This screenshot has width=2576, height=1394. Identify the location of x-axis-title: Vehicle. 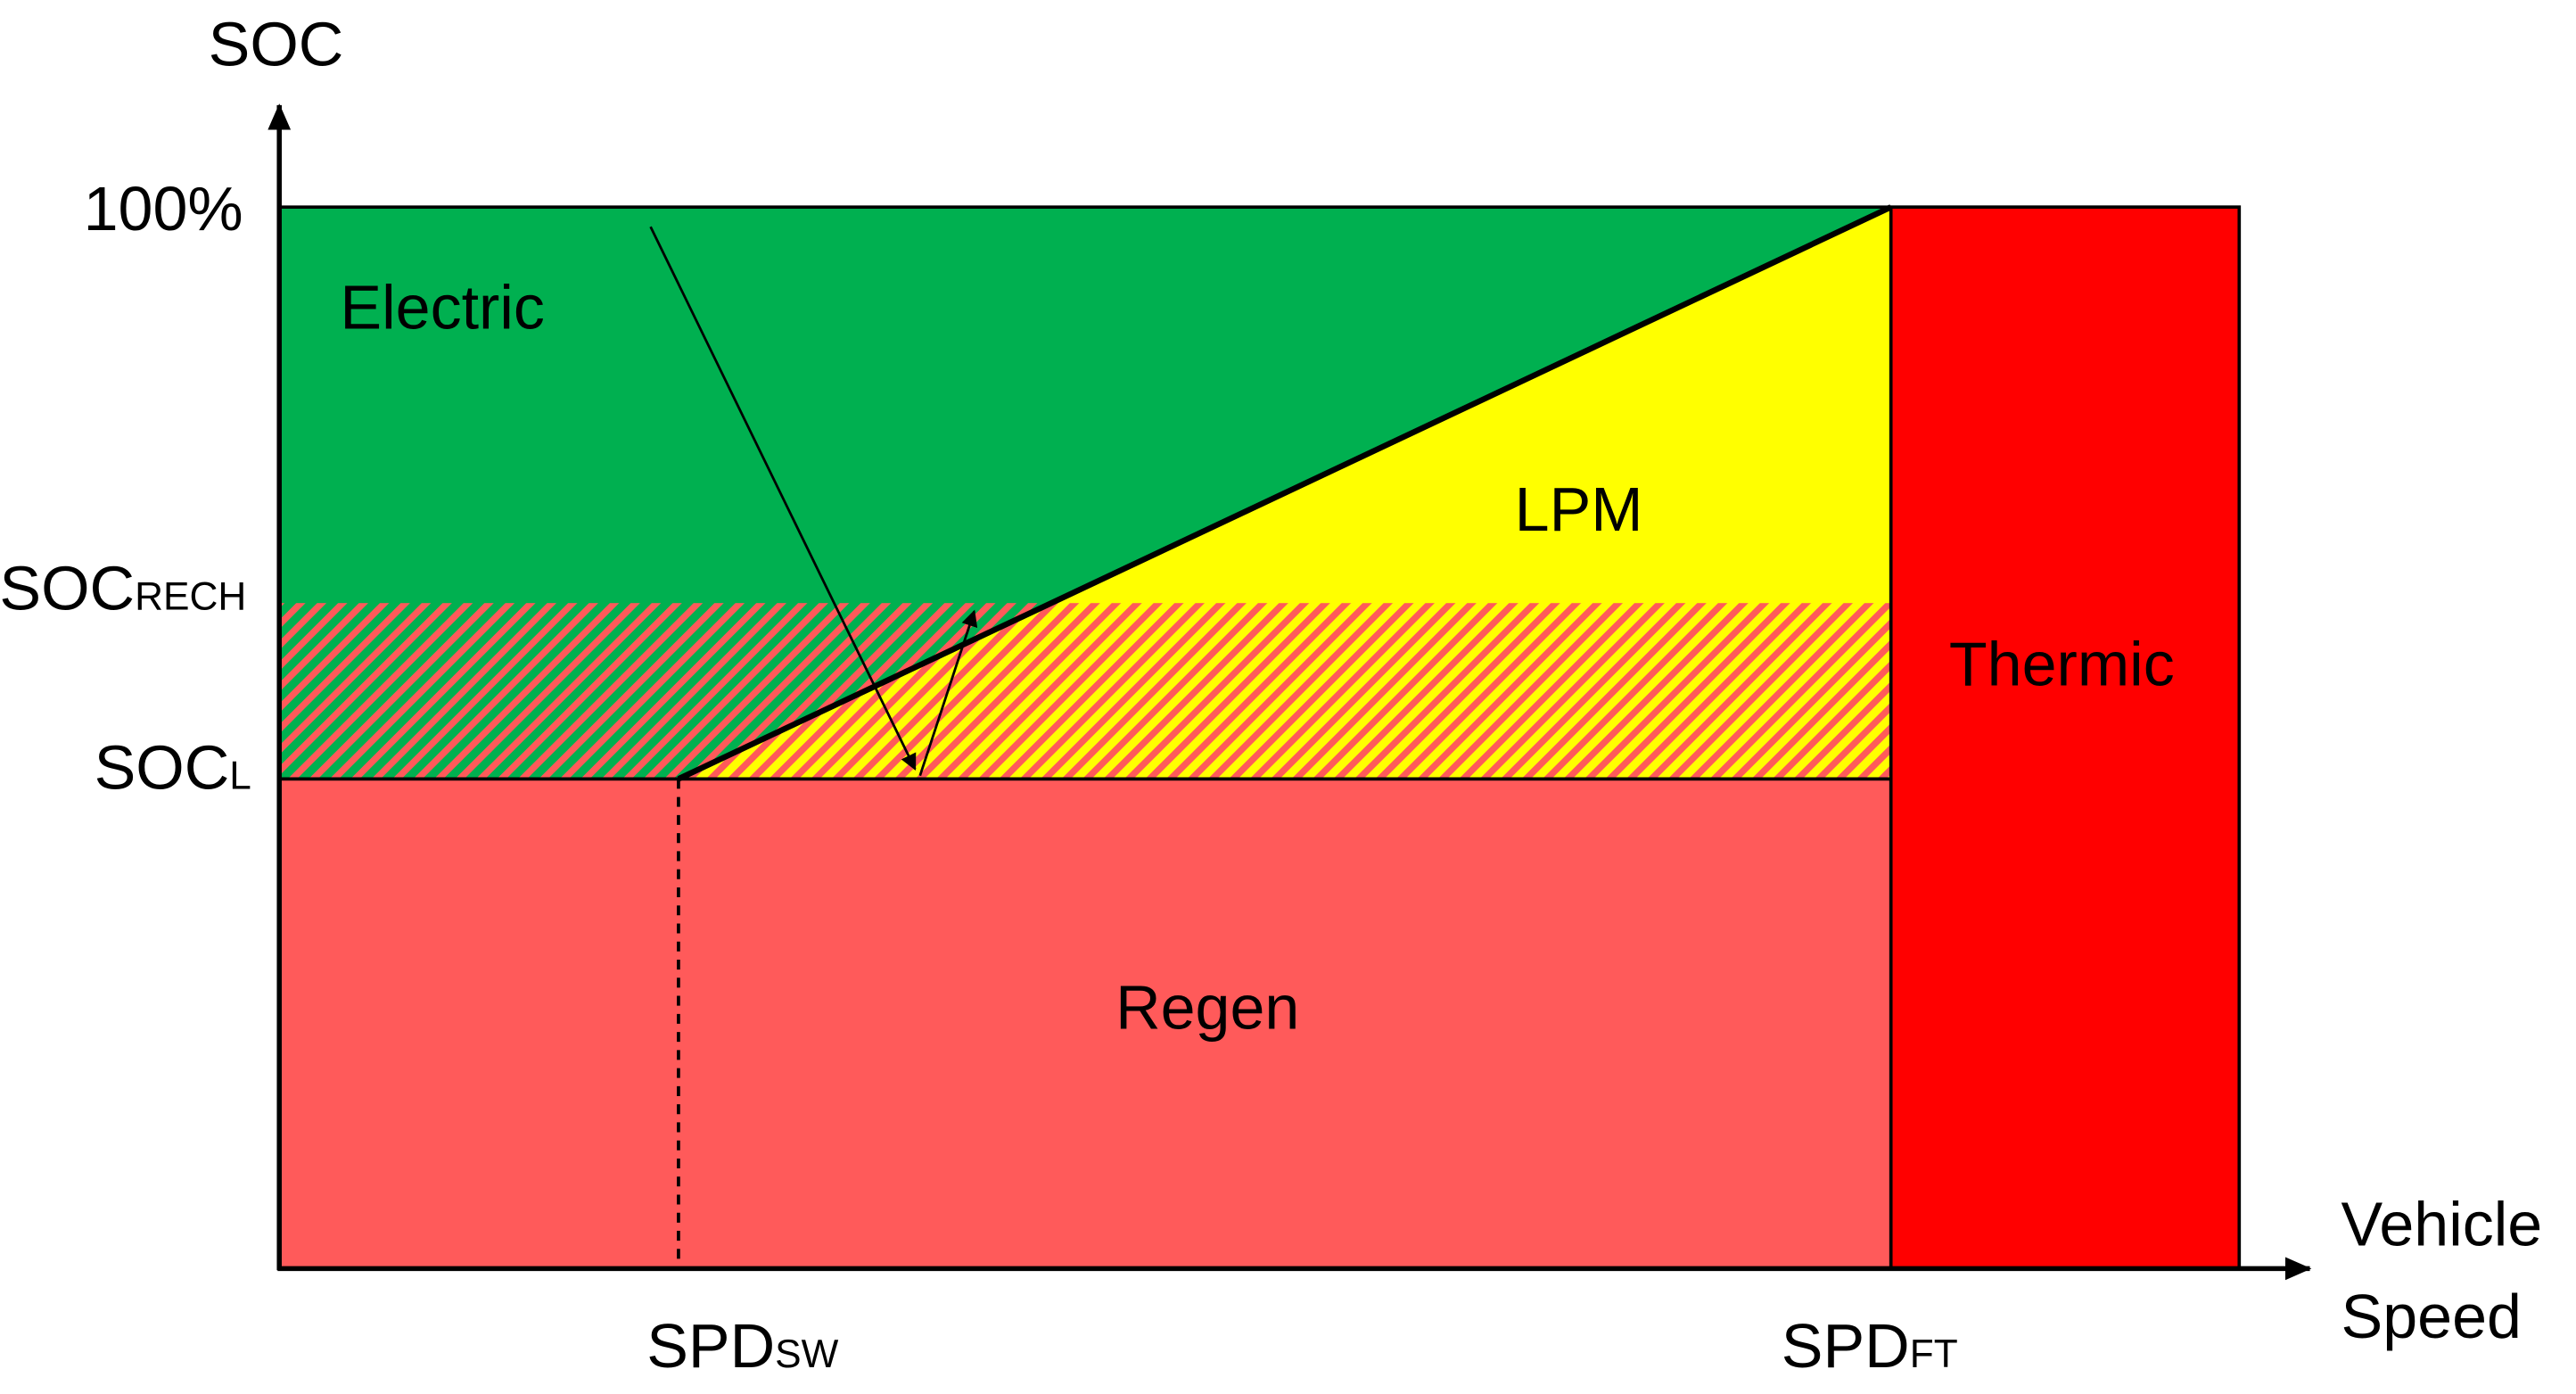
(2442, 1224).